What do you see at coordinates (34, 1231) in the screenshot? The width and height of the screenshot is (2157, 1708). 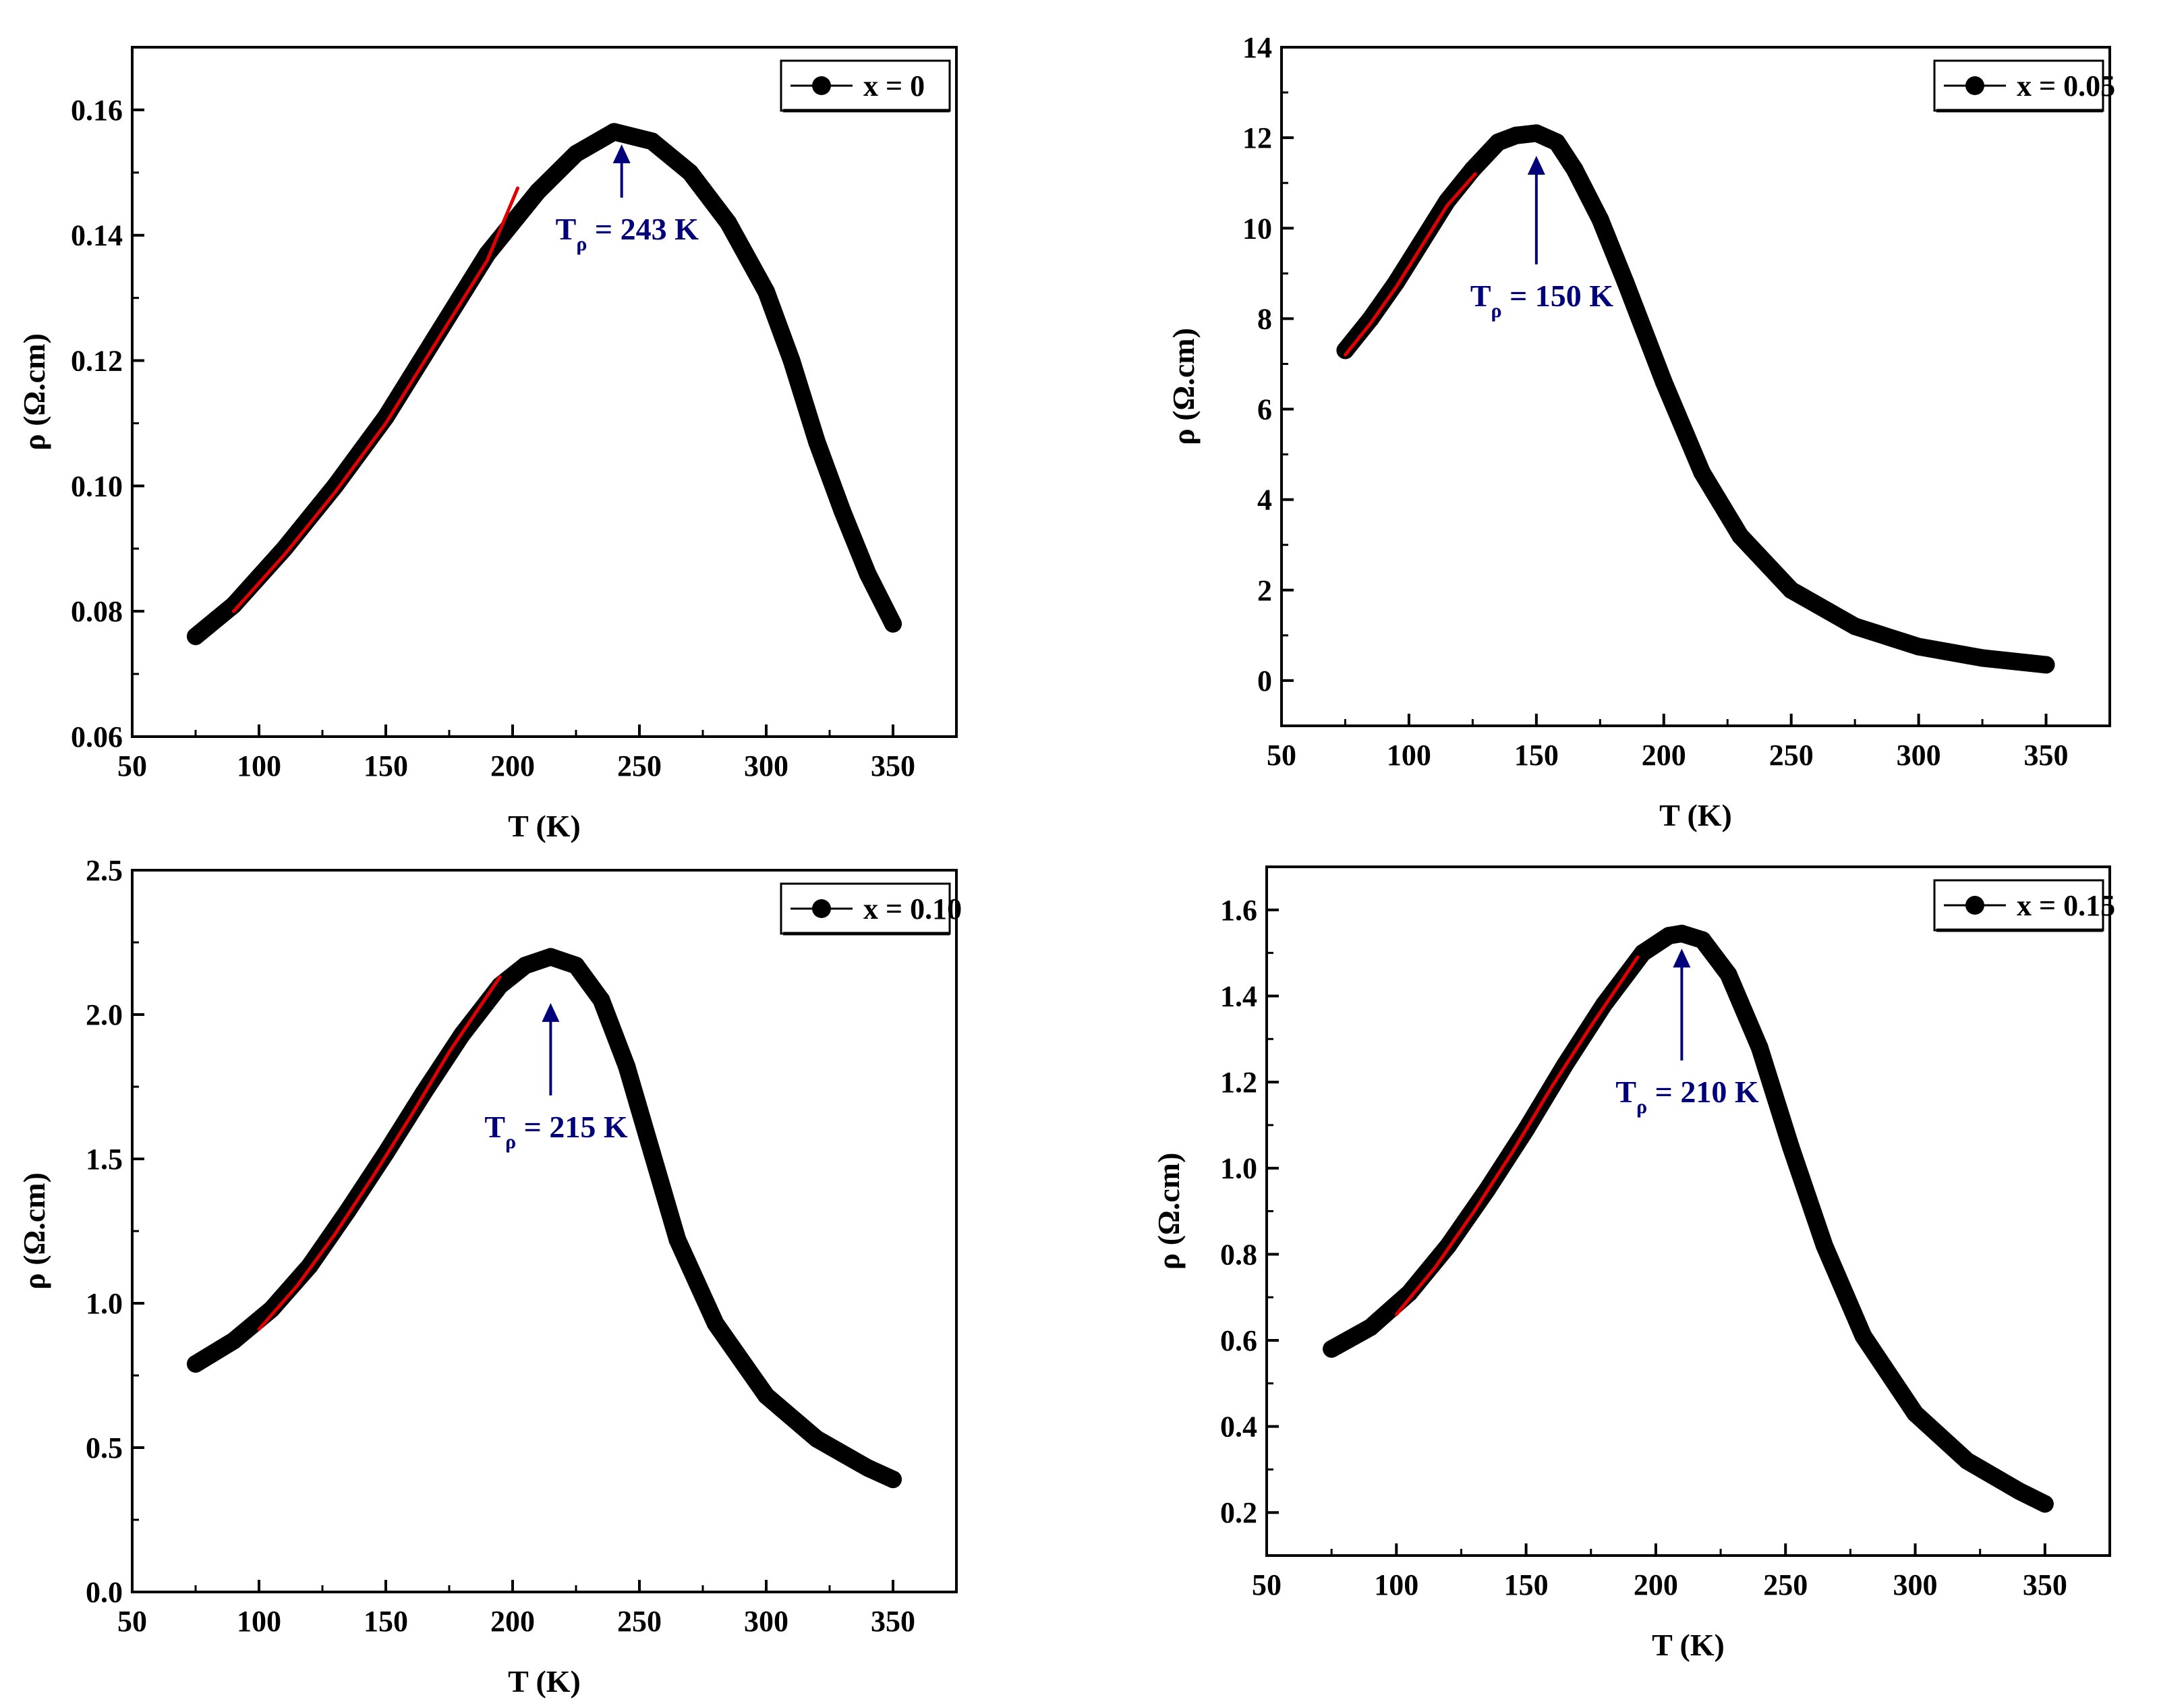 I see `chart-3-ylabel: ρ (Ω.cm)` at bounding box center [34, 1231].